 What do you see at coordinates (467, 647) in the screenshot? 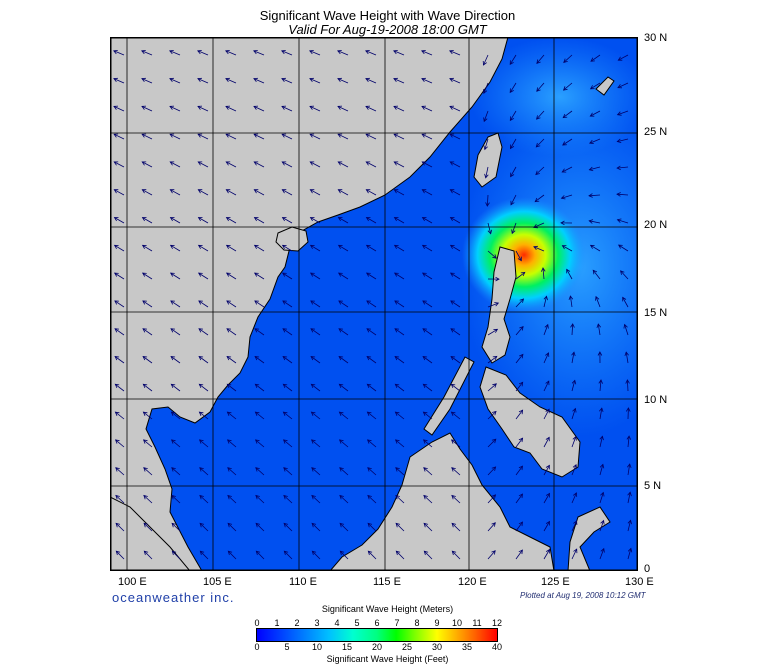
I see `colorbar-feet-tick: 35` at bounding box center [467, 647].